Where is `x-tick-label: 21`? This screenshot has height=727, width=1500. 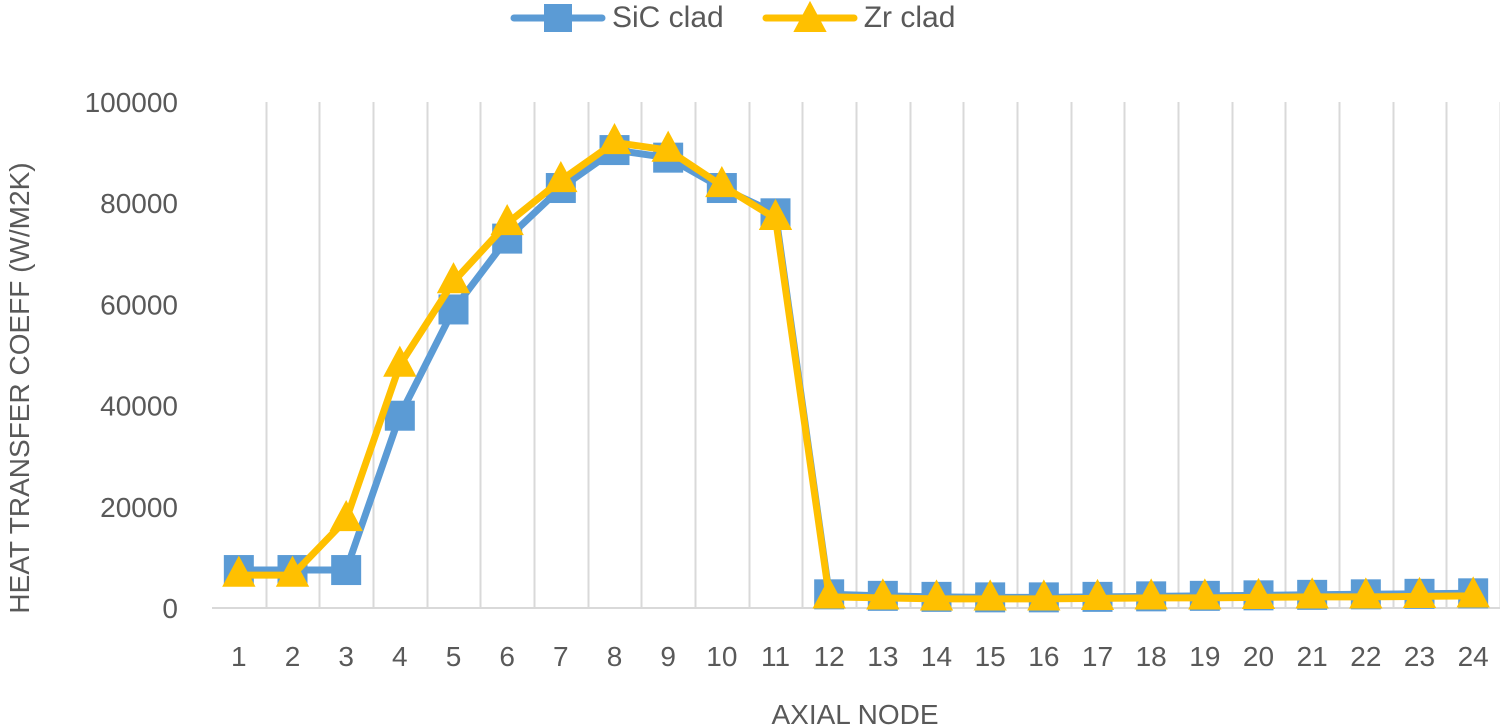
x-tick-label: 21 is located at coordinates (1312, 656).